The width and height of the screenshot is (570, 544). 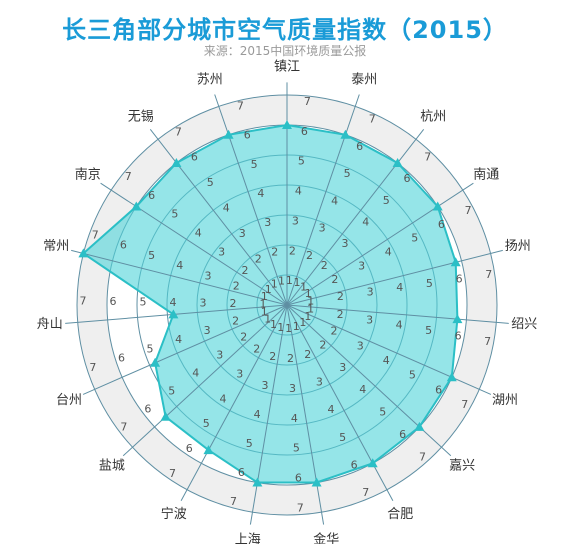 I want to click on chart-subtitle: 来源：2015中国环境质量公报, so click(x=285, y=51).